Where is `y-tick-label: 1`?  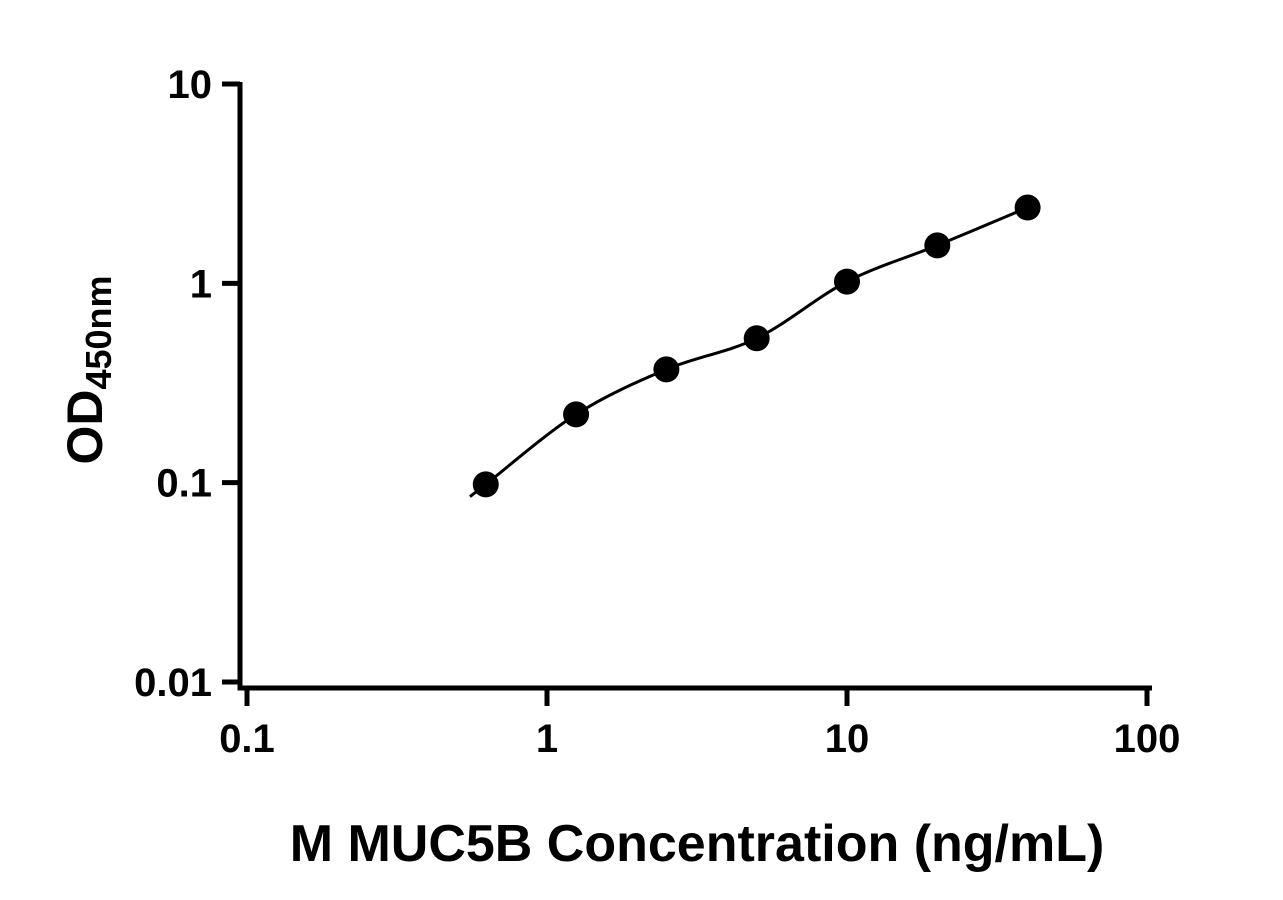 y-tick-label: 1 is located at coordinates (201, 284).